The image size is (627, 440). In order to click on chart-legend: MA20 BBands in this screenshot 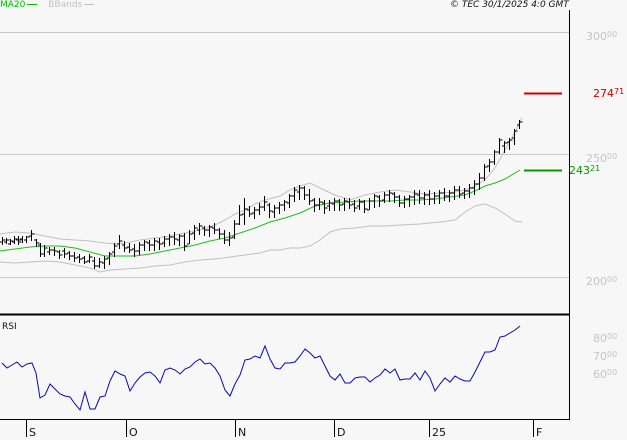, I will do `click(47, 5)`.